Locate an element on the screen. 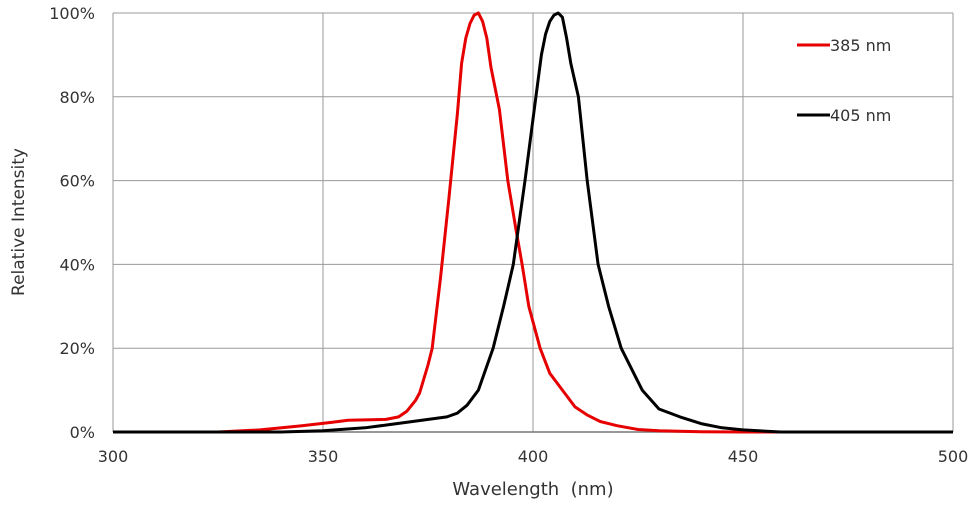 The width and height of the screenshot is (973, 518). x-tick-label: 400 is located at coordinates (533, 456).